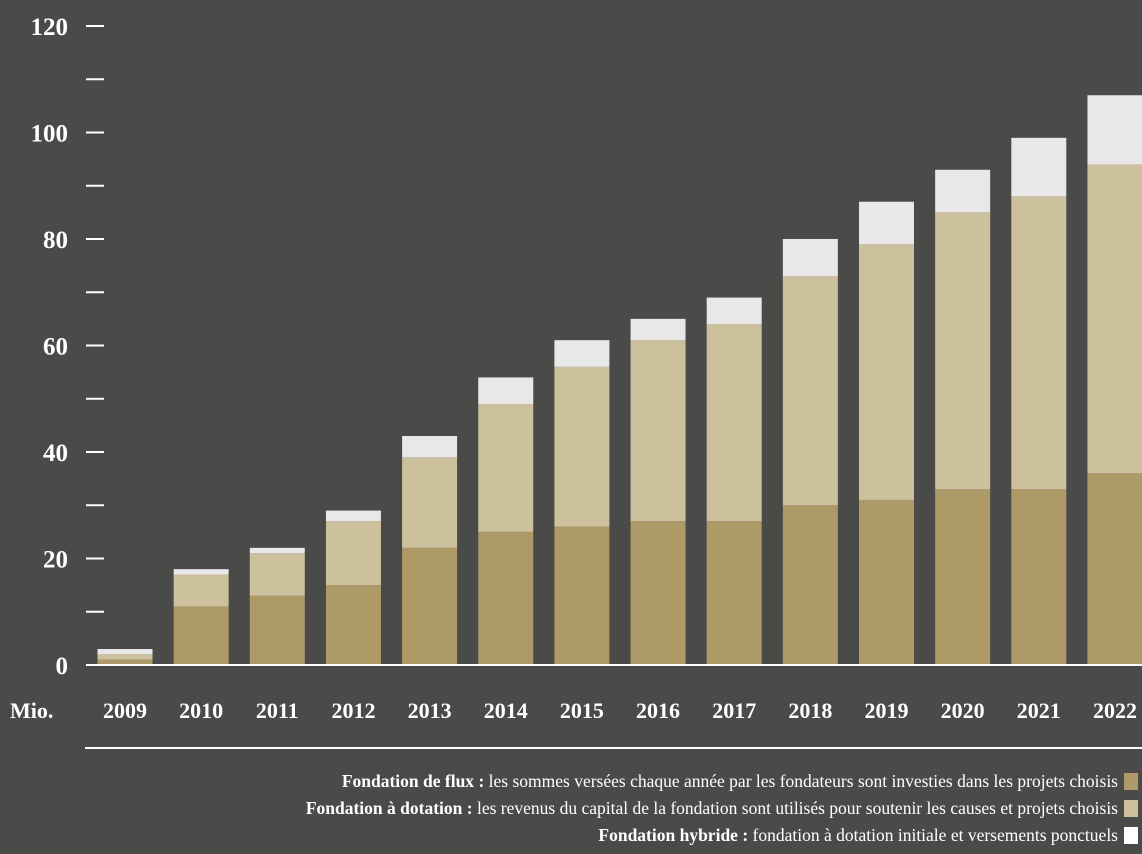 This screenshot has height=854, width=1142. What do you see at coordinates (50, 134) in the screenshot?
I see `y-tick-label: 100` at bounding box center [50, 134].